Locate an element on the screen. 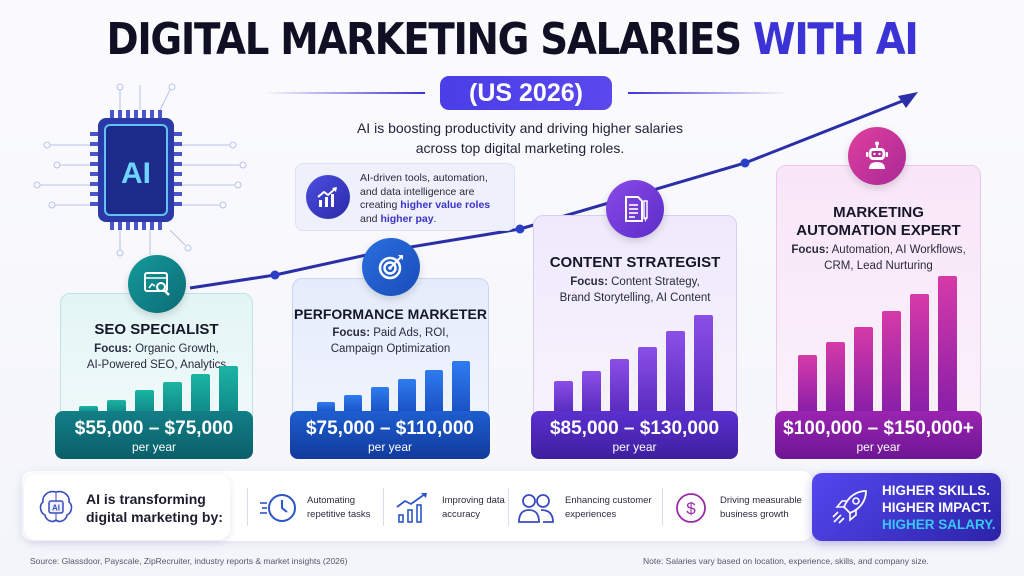 This screenshot has height=576, width=1024. feature-data-accuracy: Improving data accuracy is located at coordinates (448, 507).